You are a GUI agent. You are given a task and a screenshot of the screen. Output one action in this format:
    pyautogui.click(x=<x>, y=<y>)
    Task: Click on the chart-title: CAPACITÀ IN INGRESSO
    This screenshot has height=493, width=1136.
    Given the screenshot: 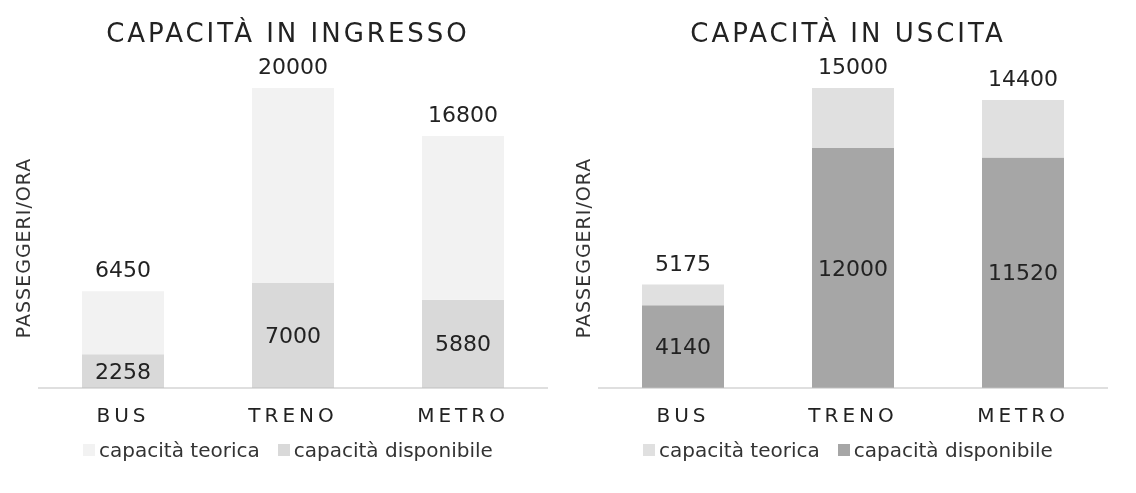 What is the action you would take?
    pyautogui.click(x=288, y=33)
    